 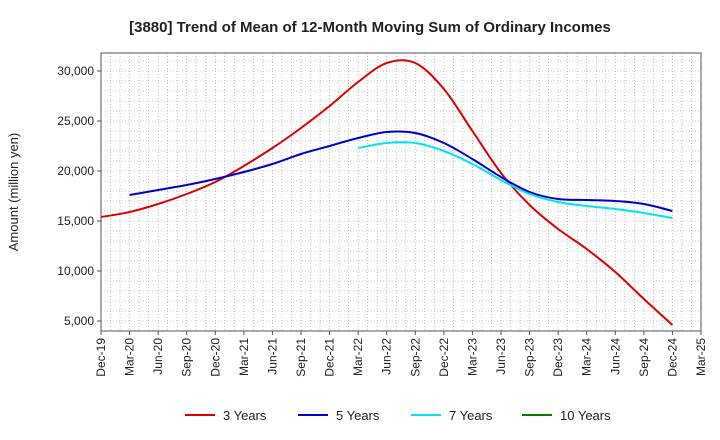 I want to click on x-tick-label: Dec-21, so click(x=330, y=357).